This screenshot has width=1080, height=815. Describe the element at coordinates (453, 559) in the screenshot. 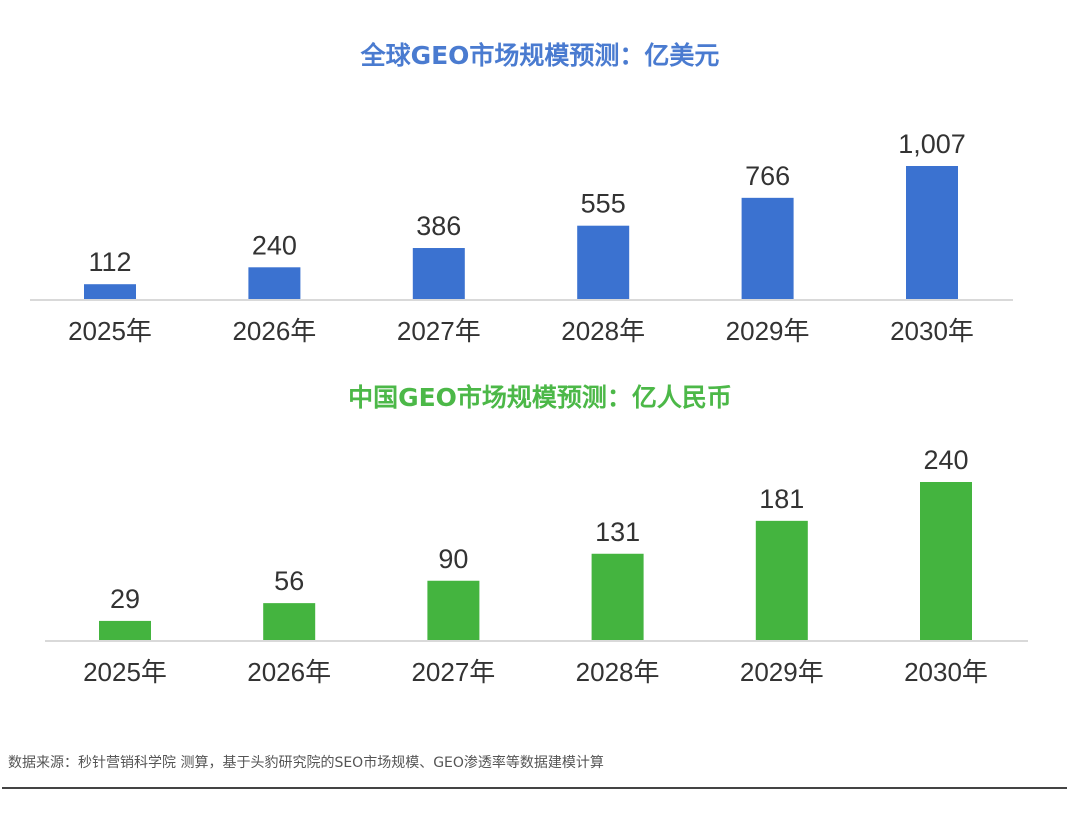

I see `china-data-label: 90` at that location.